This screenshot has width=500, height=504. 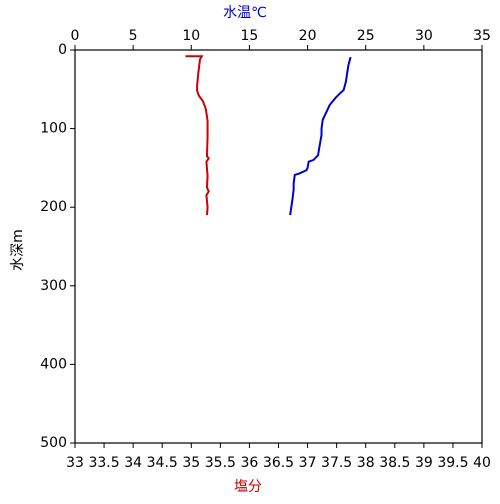 I want to click on x-tick-label: 38.5, so click(x=394, y=463).